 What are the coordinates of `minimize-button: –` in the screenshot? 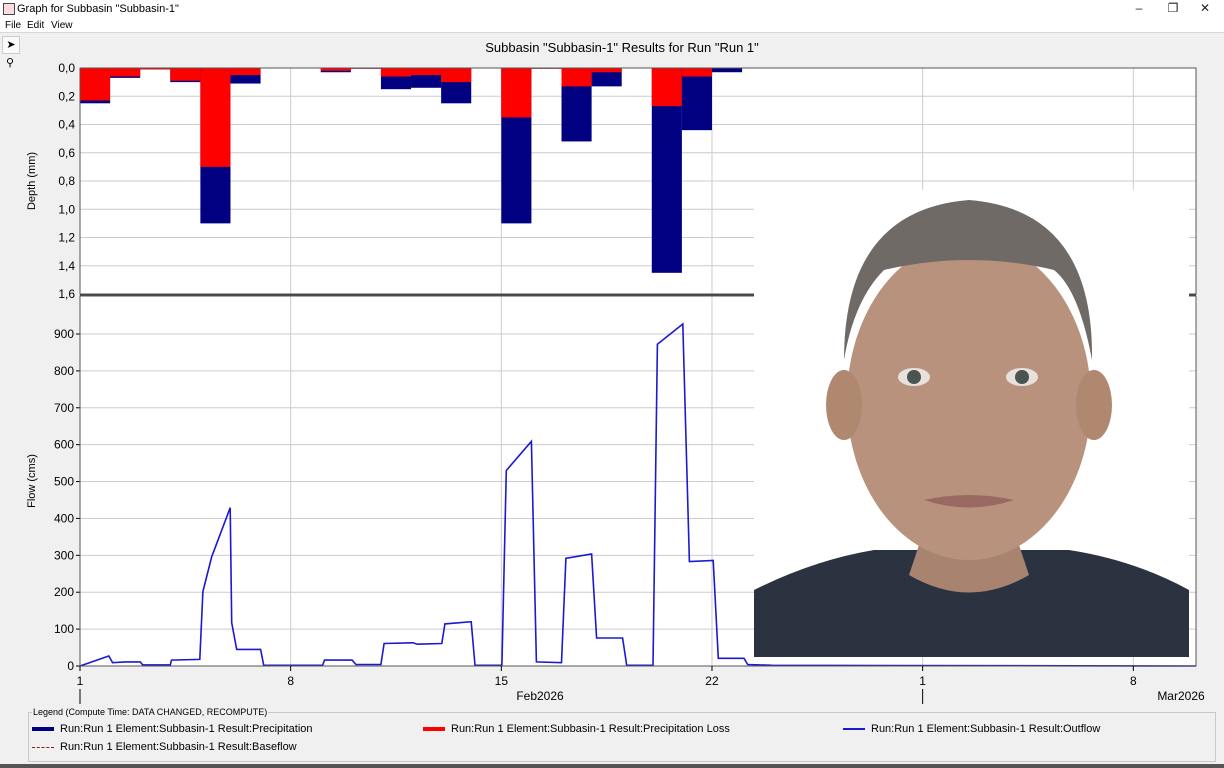 It's located at (1139, 8).